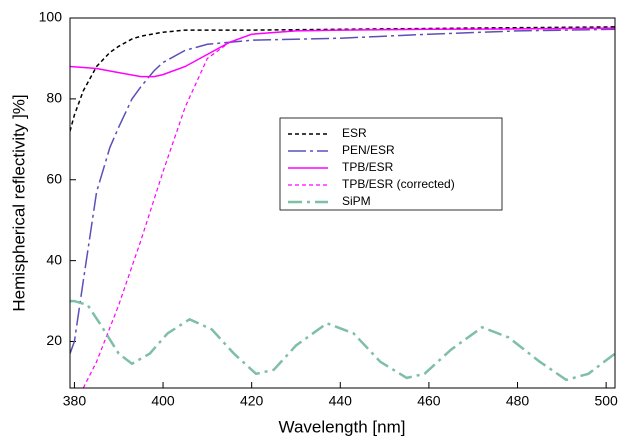 Image resolution: width=627 pixels, height=447 pixels. What do you see at coordinates (54, 340) in the screenshot?
I see `y-tick-label: 20` at bounding box center [54, 340].